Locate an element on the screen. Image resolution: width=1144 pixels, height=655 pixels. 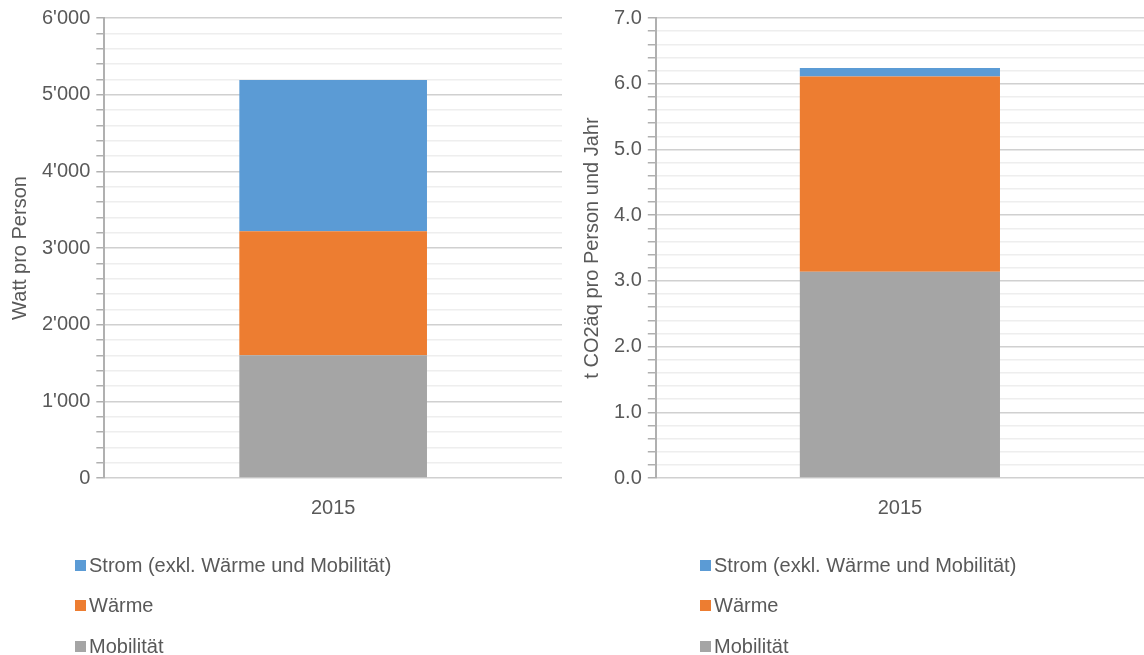
y-axis-title: Watt pro Person is located at coordinates (18, 248).